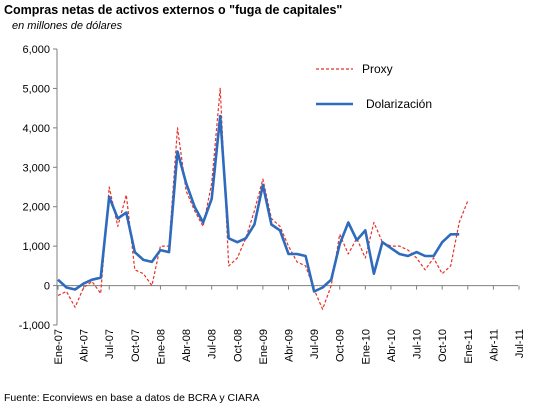  Describe the element at coordinates (238, 345) in the screenshot. I see `x-tick-label: Oct-08` at that location.